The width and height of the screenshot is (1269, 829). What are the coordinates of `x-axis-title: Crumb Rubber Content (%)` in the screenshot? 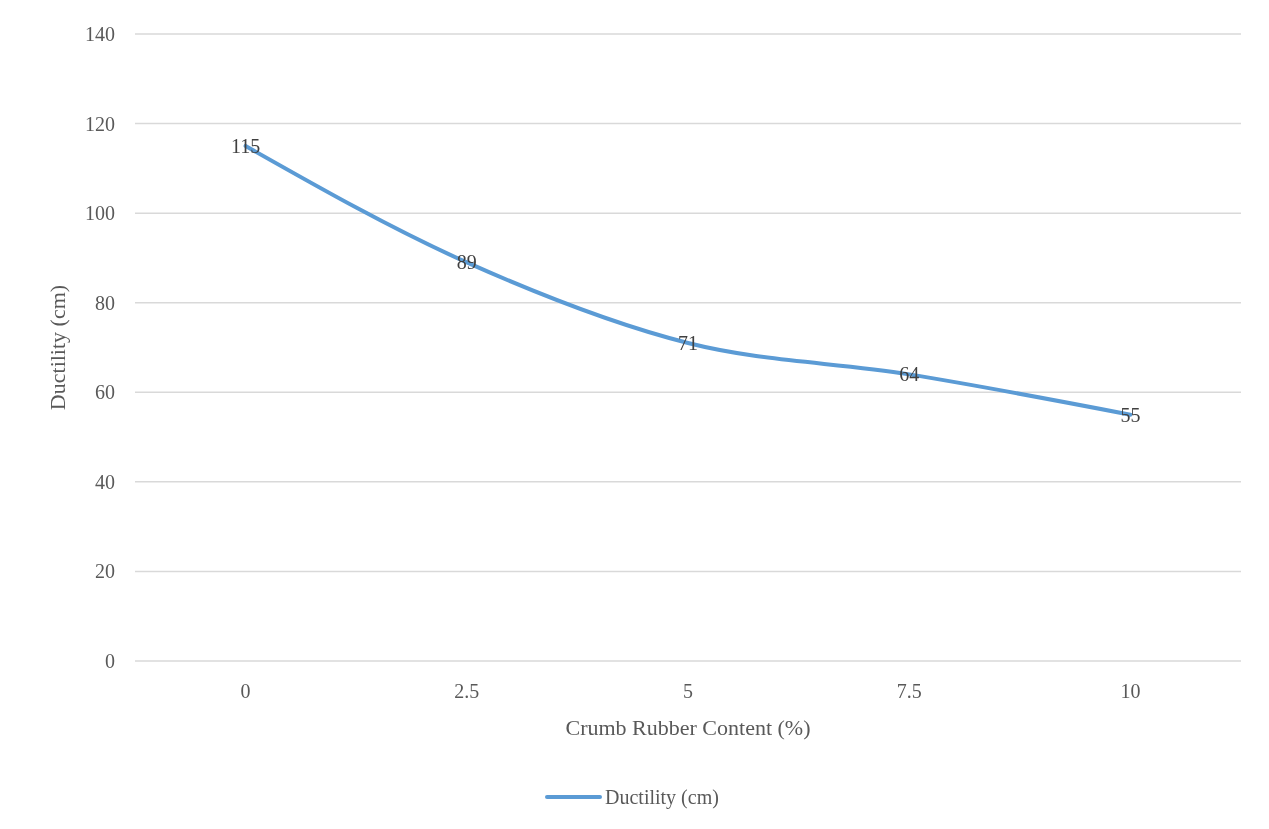 It's located at (688, 727).